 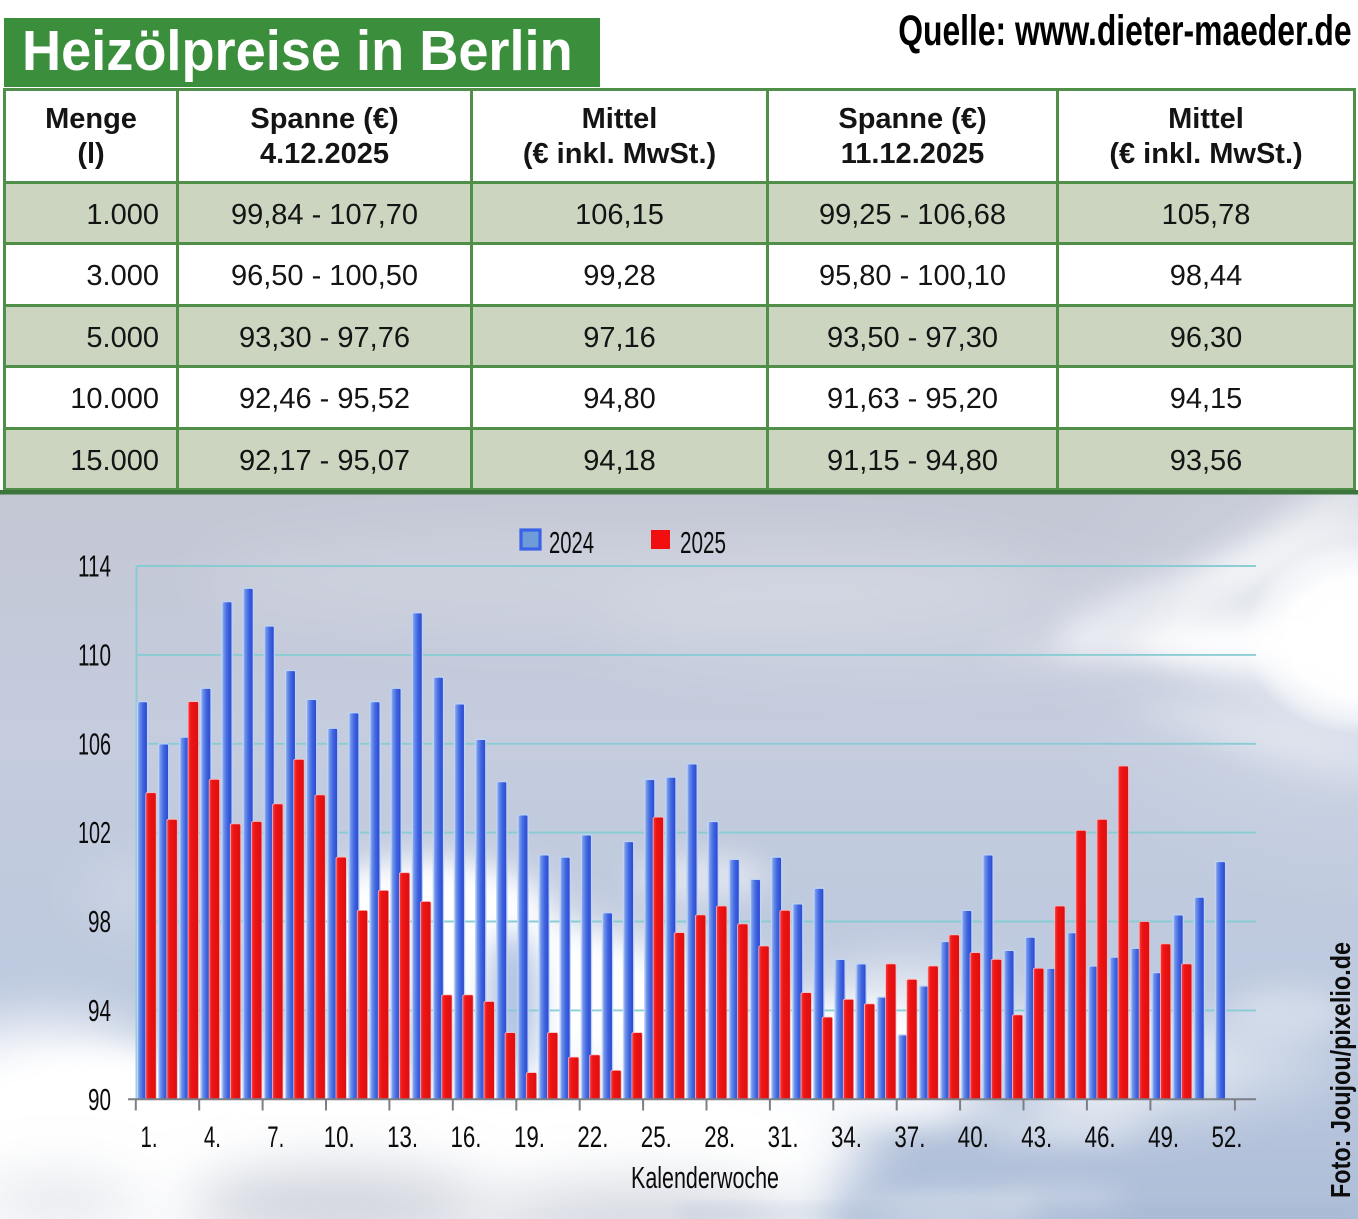 What do you see at coordinates (94, 566) in the screenshot?
I see `svg-text: 114` at bounding box center [94, 566].